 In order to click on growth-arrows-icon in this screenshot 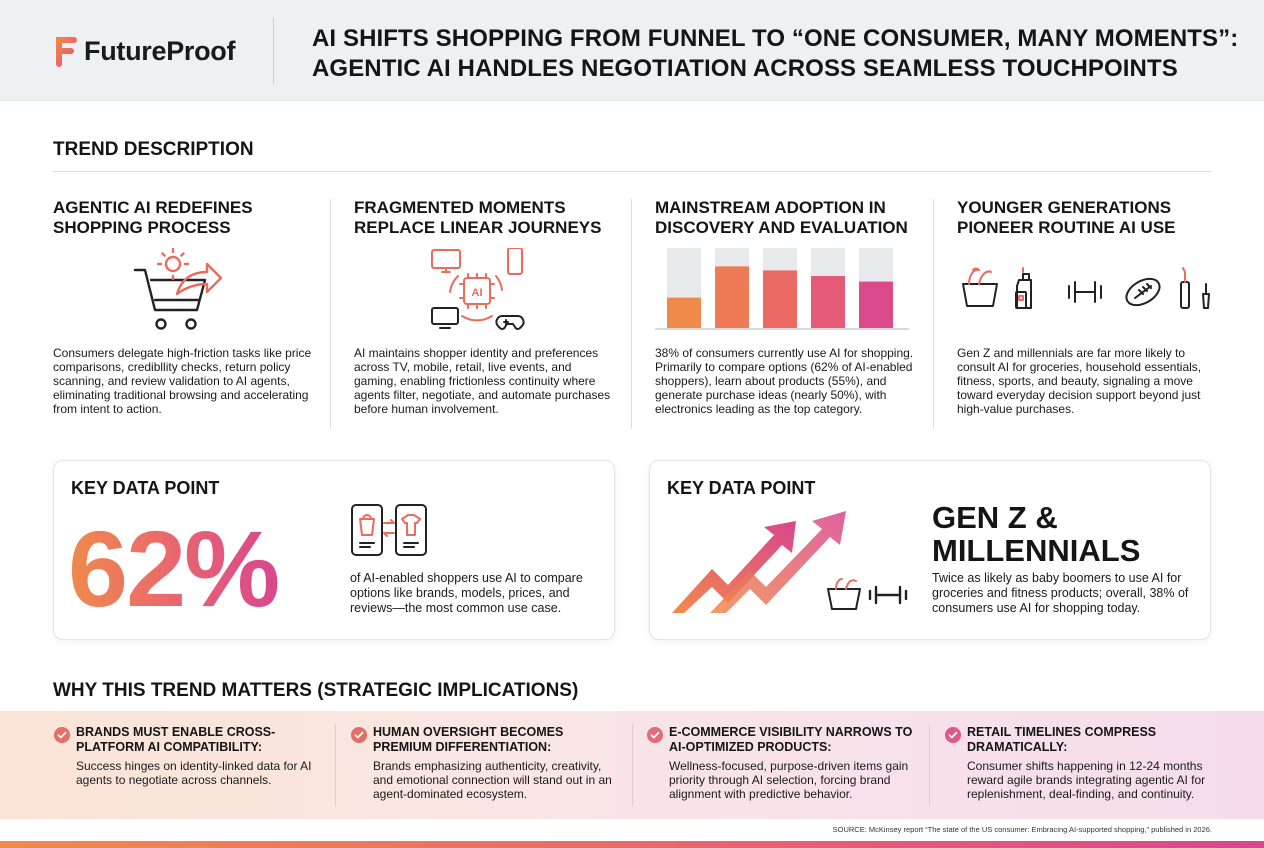, I will do `click(766, 562)`.